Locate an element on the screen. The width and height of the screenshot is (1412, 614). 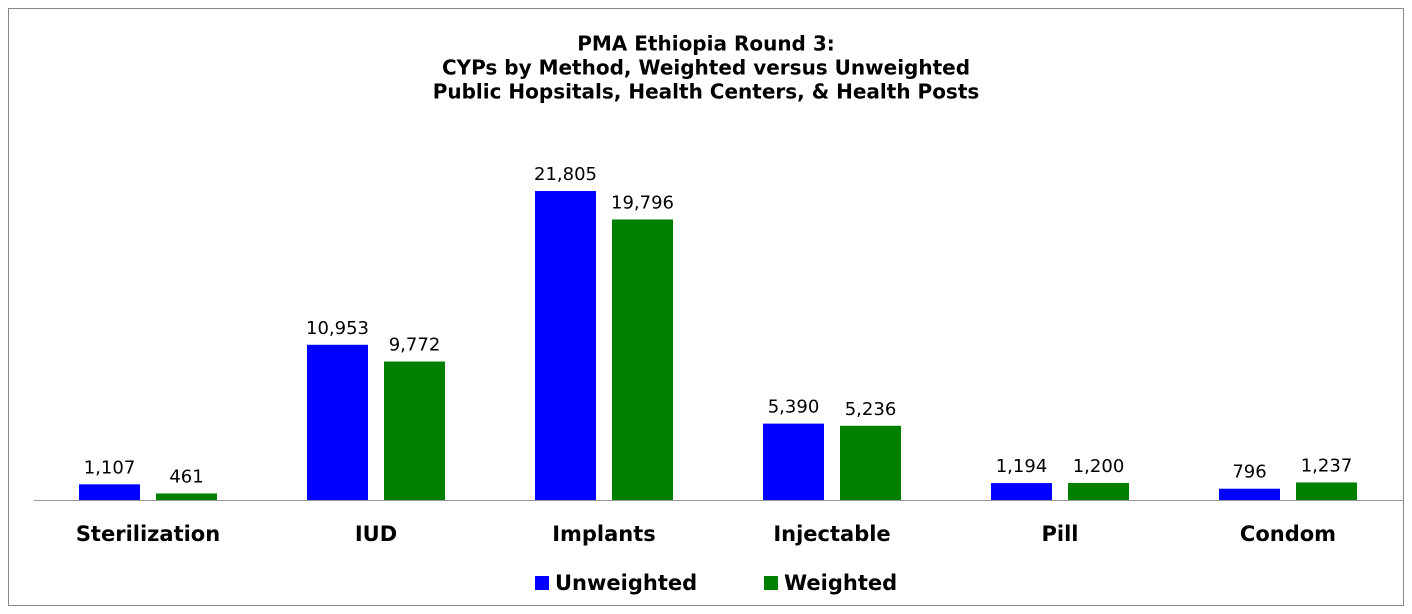
data-label: 796 is located at coordinates (1249, 472).